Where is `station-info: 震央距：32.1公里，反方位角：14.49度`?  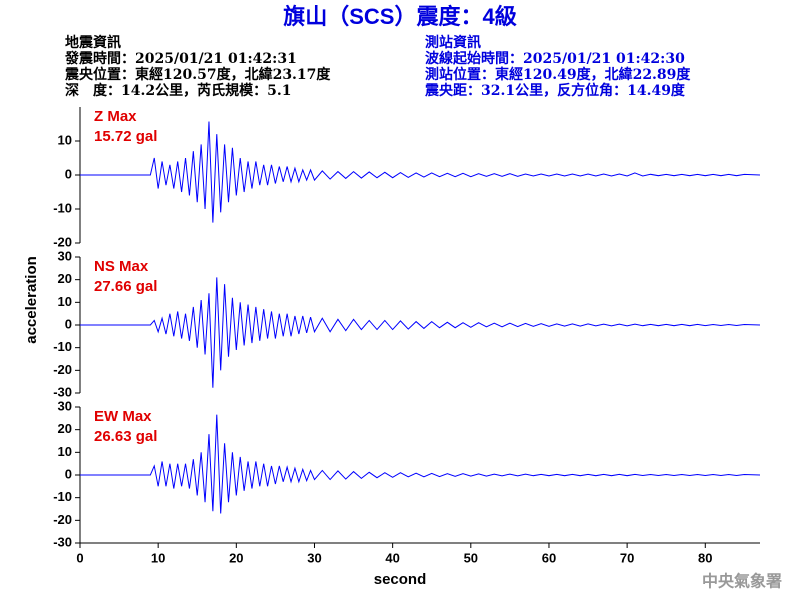 station-info: 震央距：32.1公里，反方位角：14.49度 is located at coordinates (555, 90).